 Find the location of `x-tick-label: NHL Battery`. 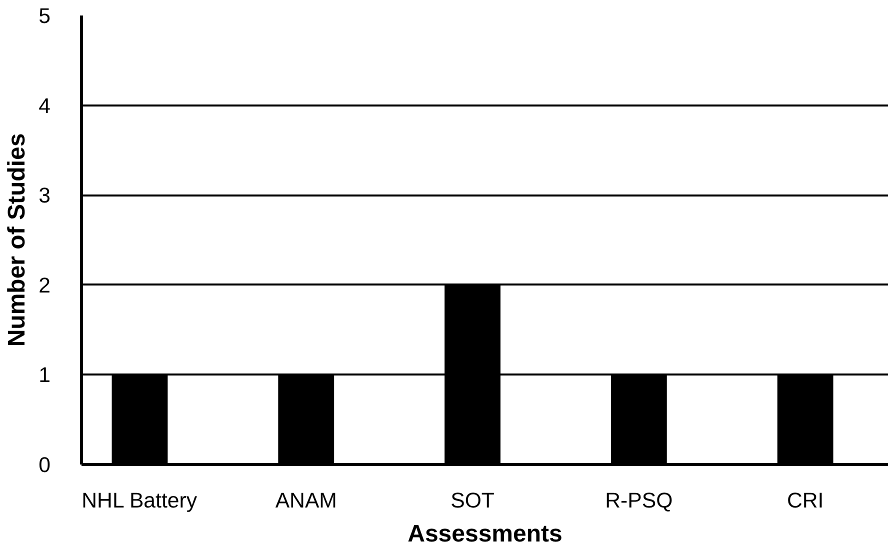

x-tick-label: NHL Battery is located at coordinates (140, 500).